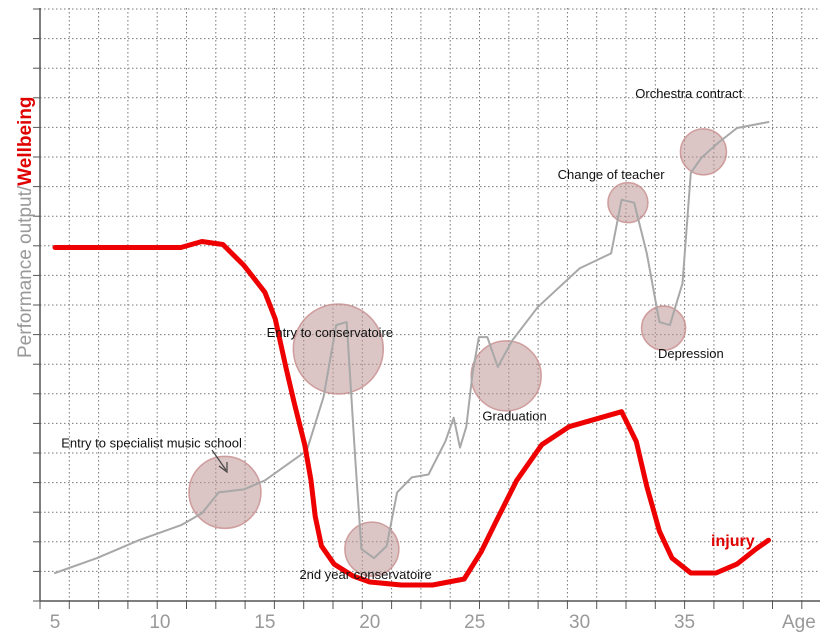 The width and height of the screenshot is (824, 635). Describe the element at coordinates (514, 416) in the screenshot. I see `annotation-label: Graduation` at that location.